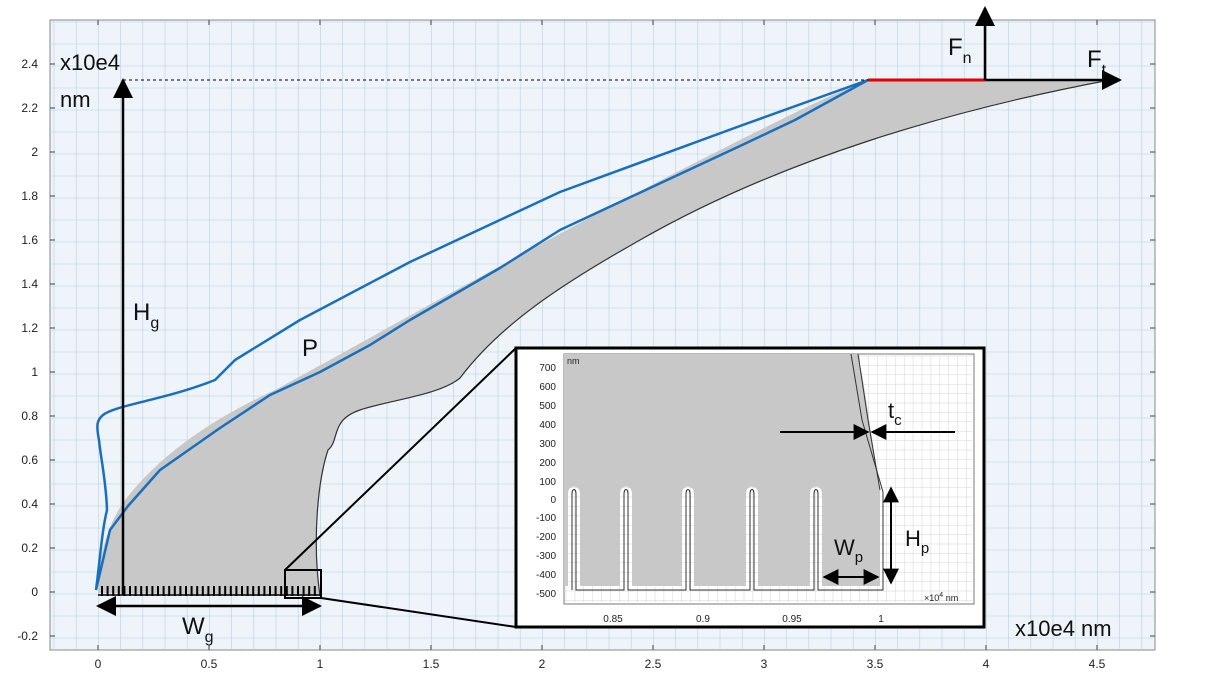 The width and height of the screenshot is (1206, 692). I want to click on y-tick-label: 0.4, so click(29, 504).